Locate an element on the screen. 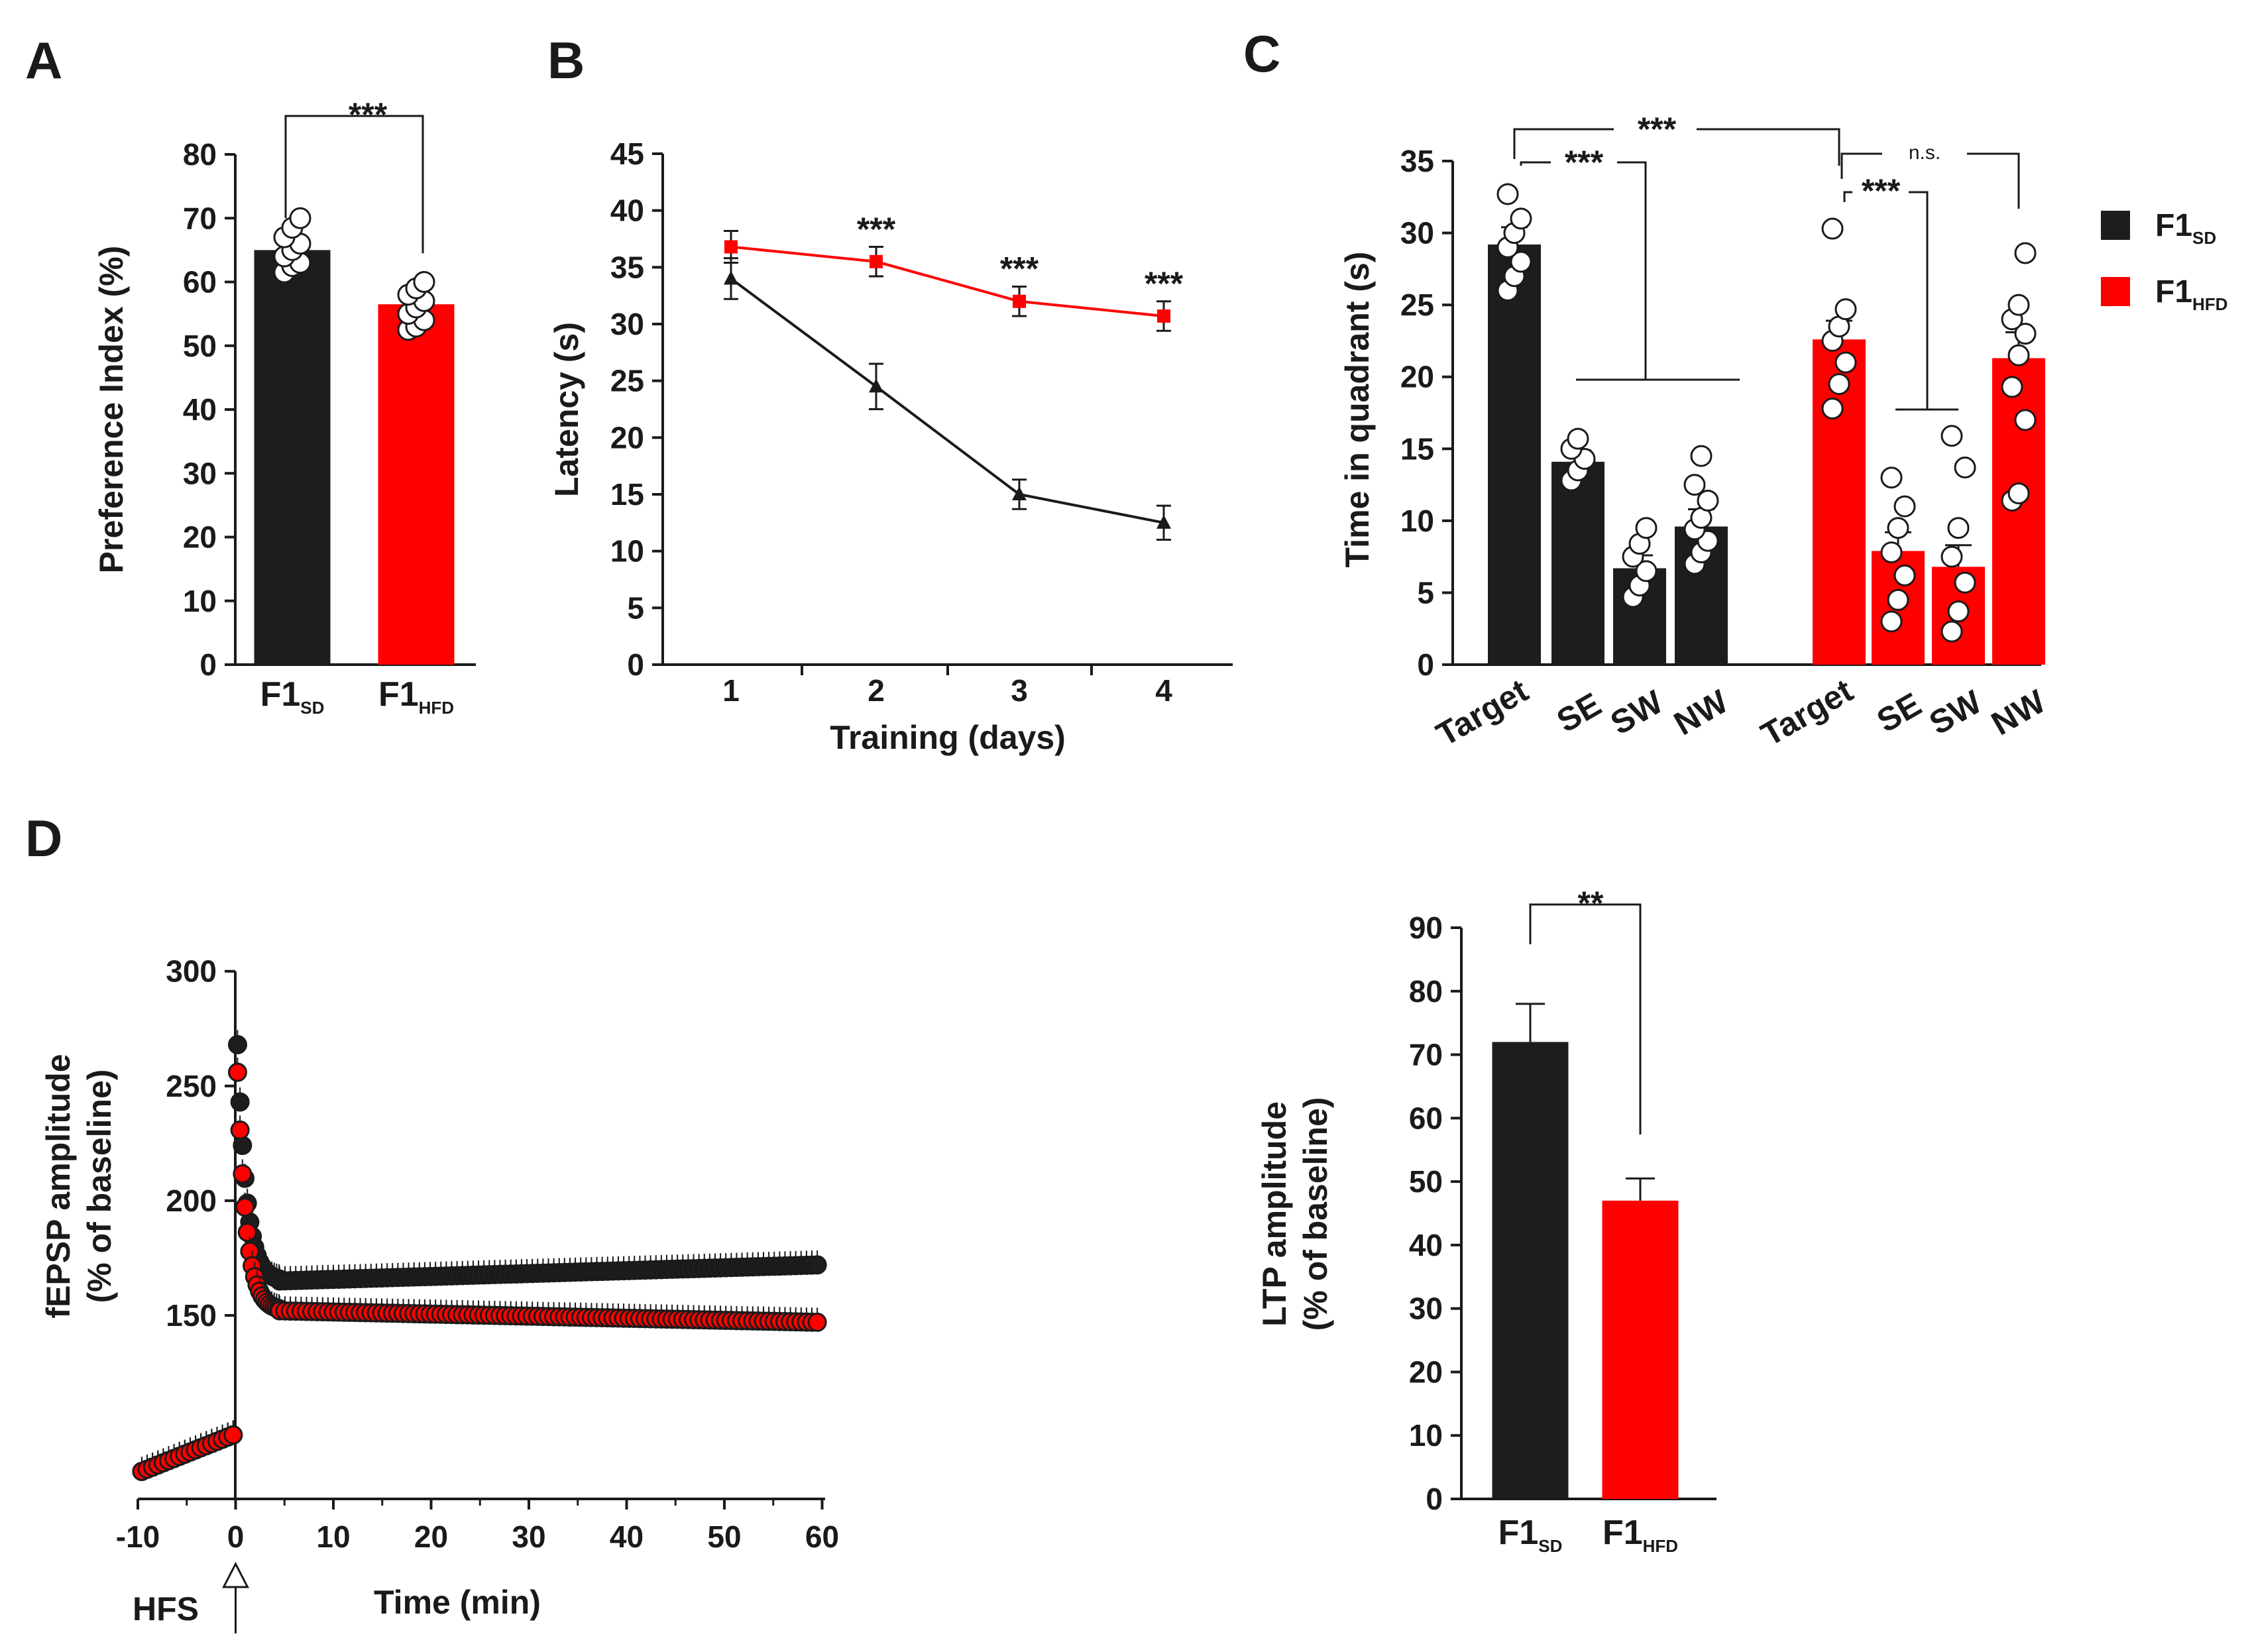 The height and width of the screenshot is (1652, 2250). c-sig-bracket-4a is located at coordinates (1861, 165).